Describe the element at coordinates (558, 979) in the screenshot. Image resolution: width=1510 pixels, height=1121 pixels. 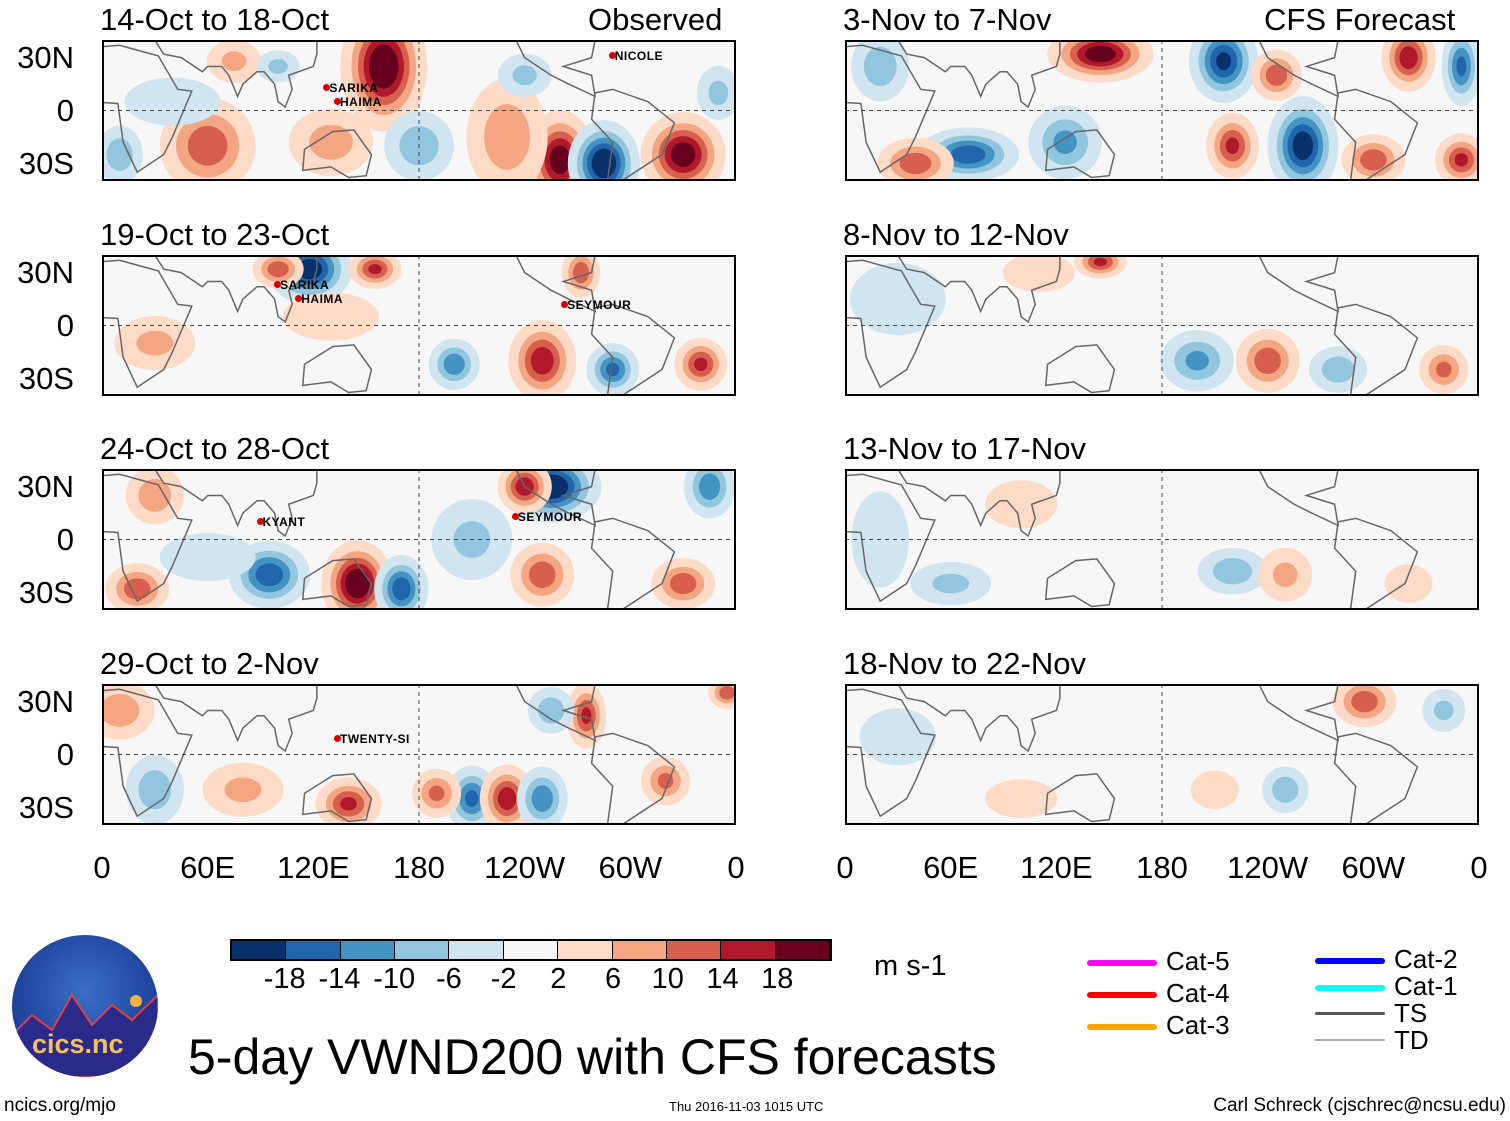
I see `colorbar-label: 2` at that location.